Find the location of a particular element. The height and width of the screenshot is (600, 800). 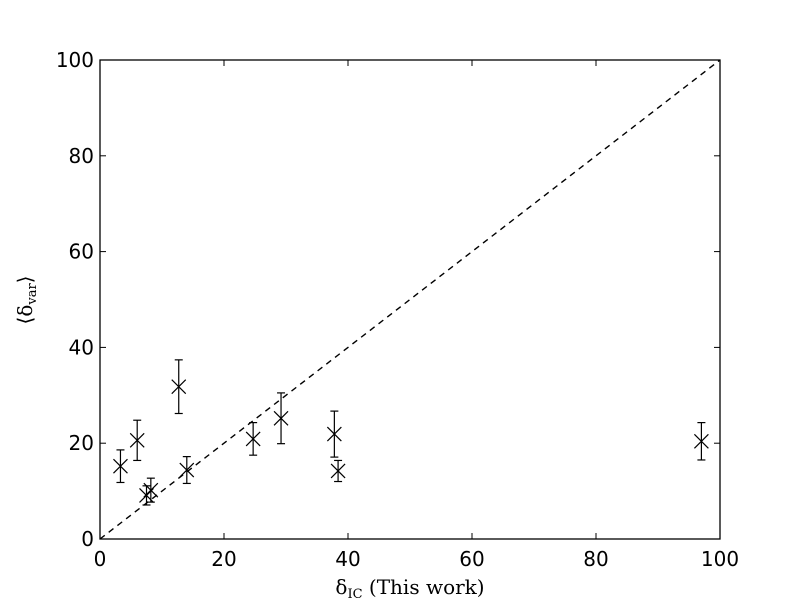

y-tick-label: 0 is located at coordinates (87, 539).